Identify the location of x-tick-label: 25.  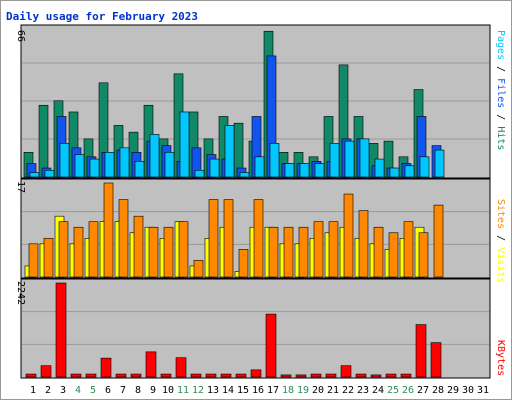
(393, 390).